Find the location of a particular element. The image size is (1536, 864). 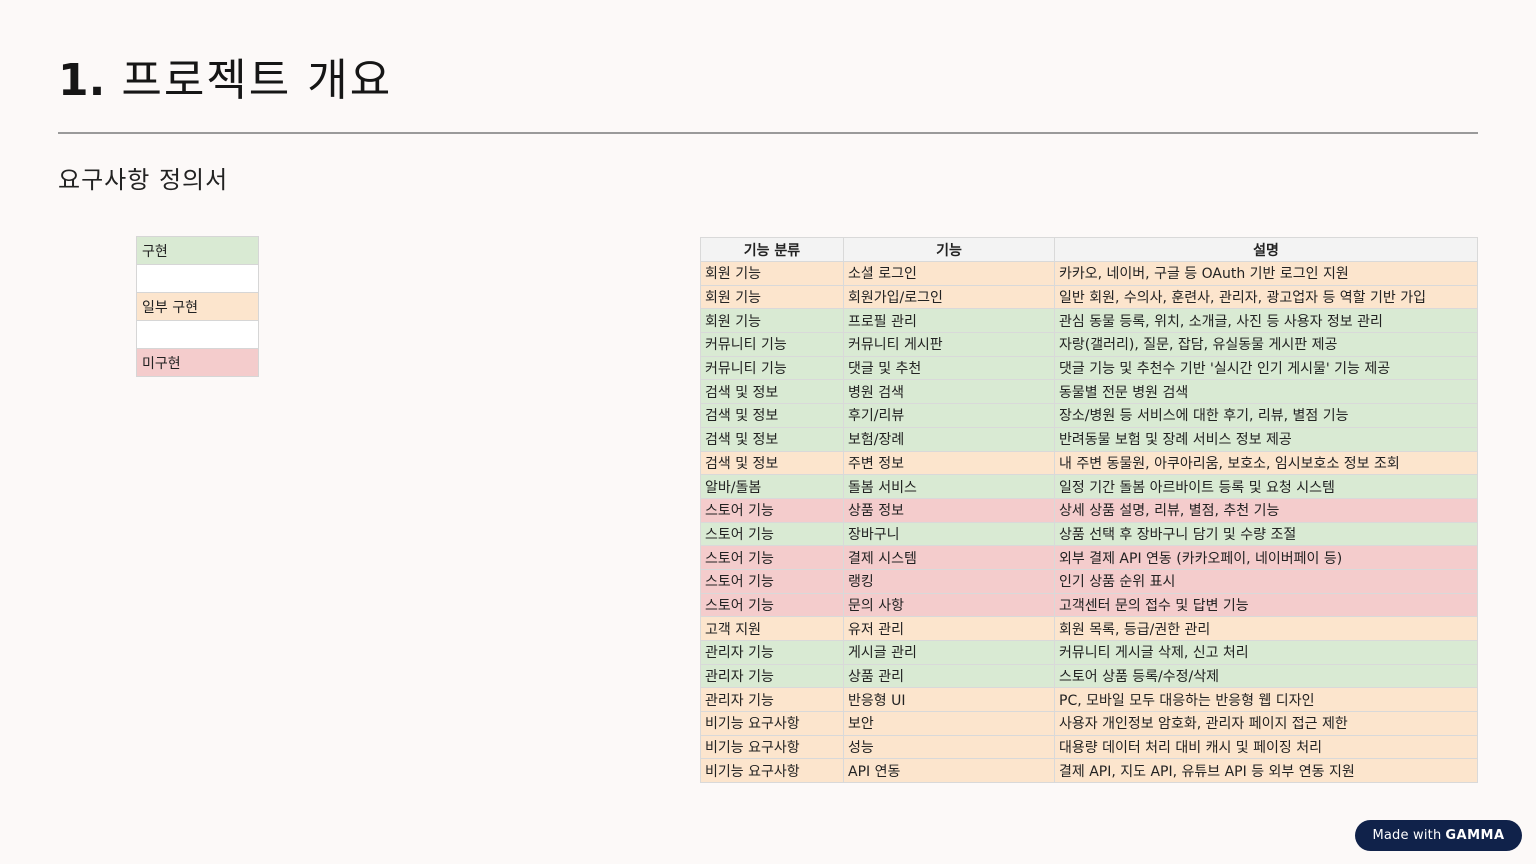

feature-cell: 주변 정보 is located at coordinates (949, 463).